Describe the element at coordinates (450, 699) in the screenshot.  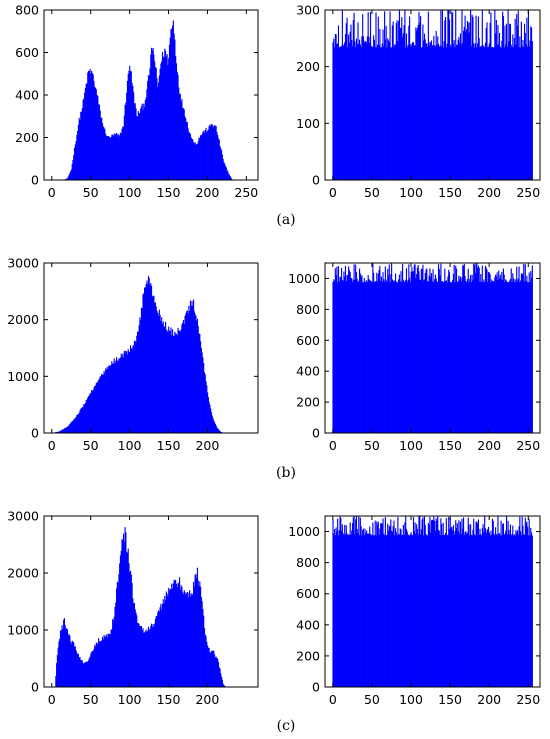
I see `x-tick-label: 150` at that location.